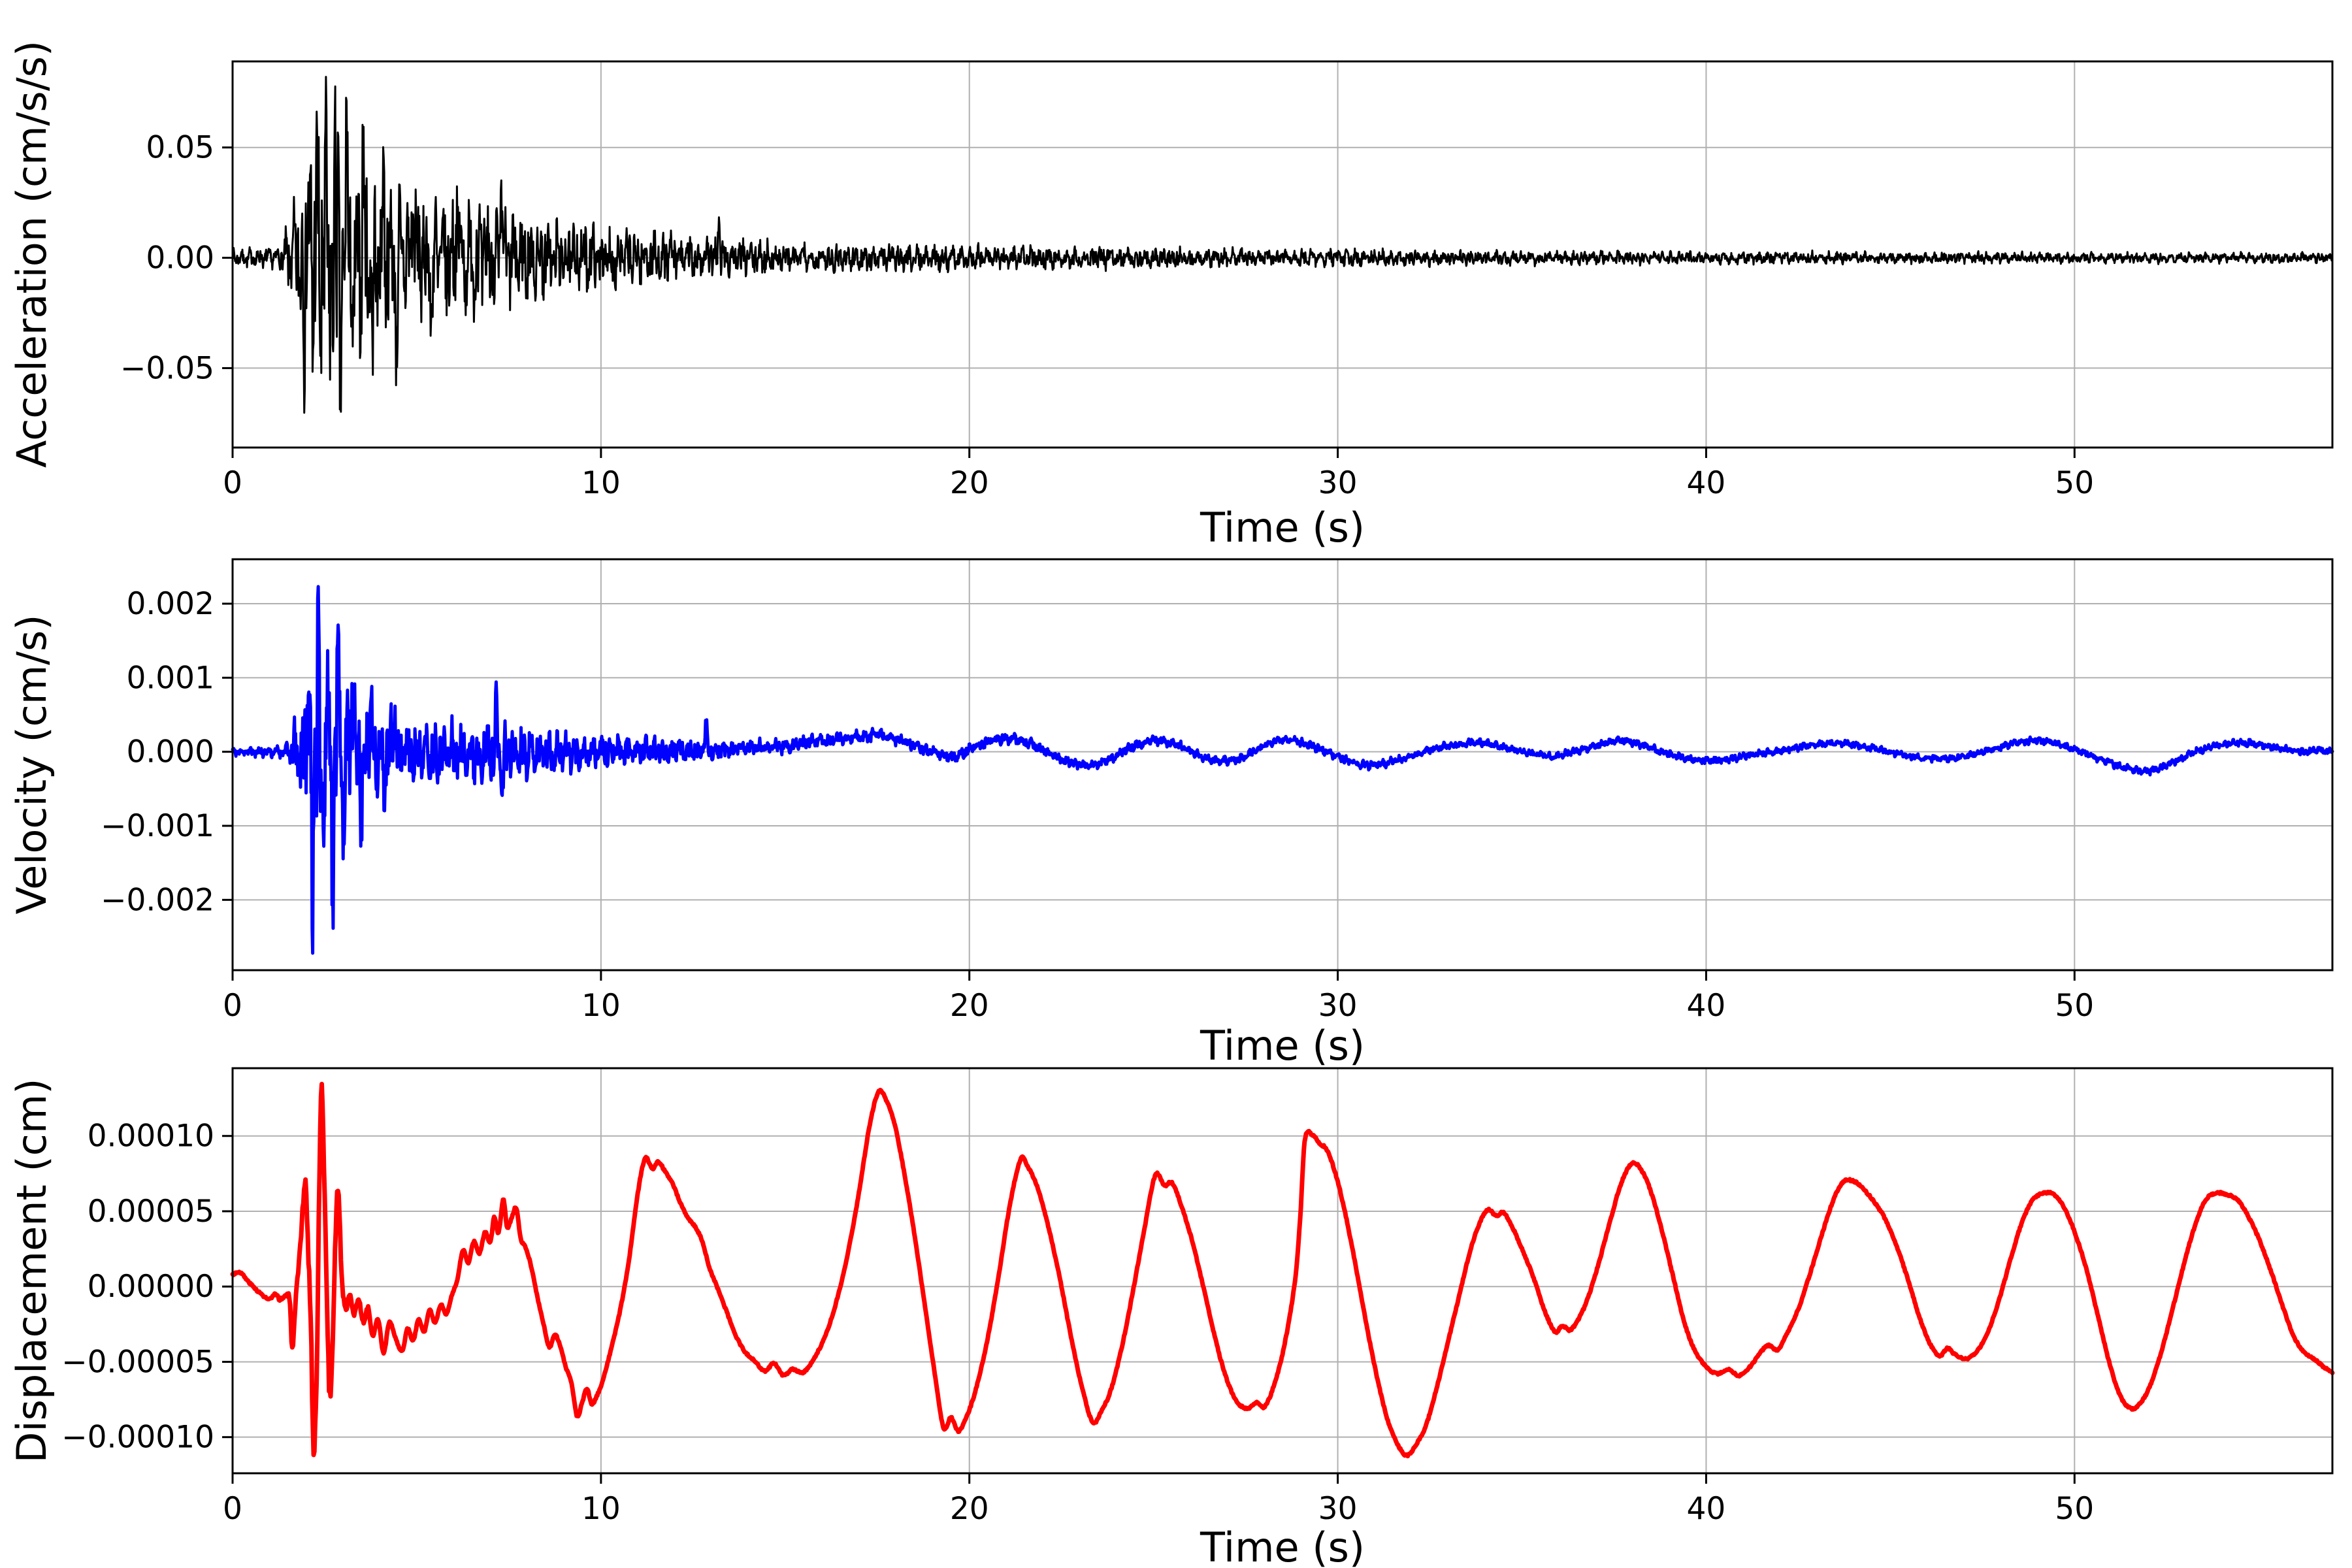  I want to click on displacement-xtick-label: 10, so click(601, 1509).